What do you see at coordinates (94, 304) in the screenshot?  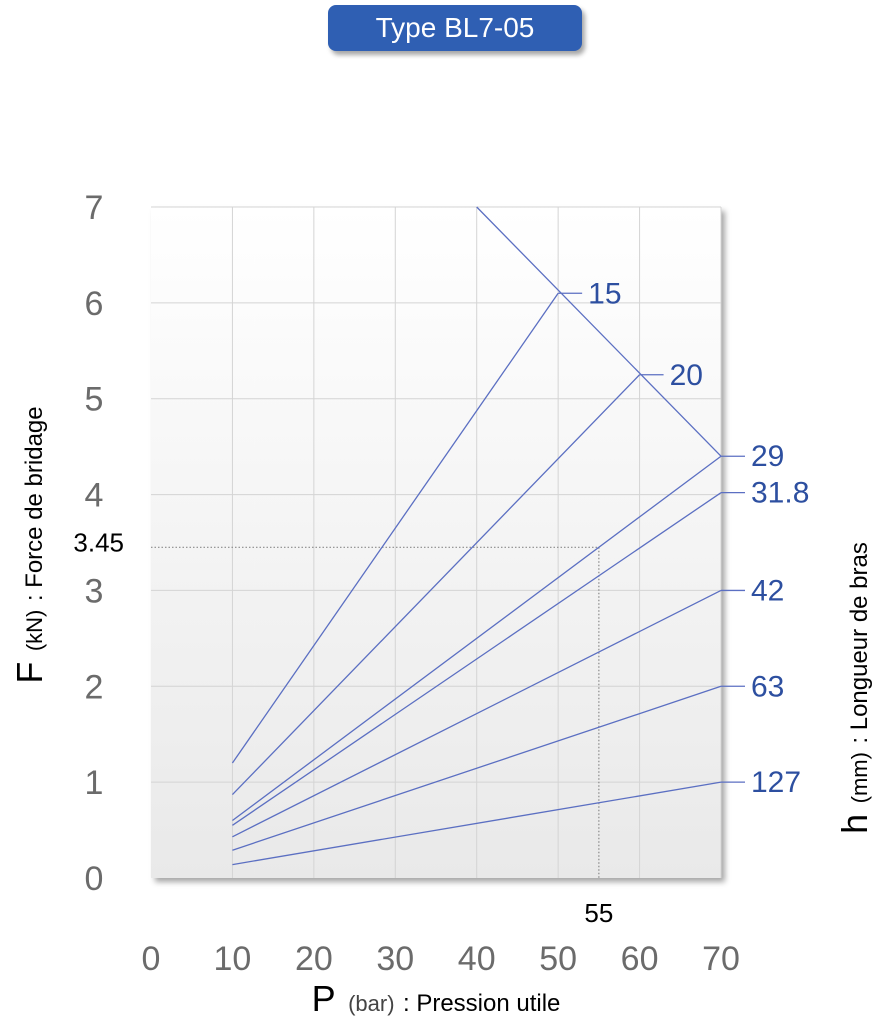 I see `y-tick-label: 6` at bounding box center [94, 304].